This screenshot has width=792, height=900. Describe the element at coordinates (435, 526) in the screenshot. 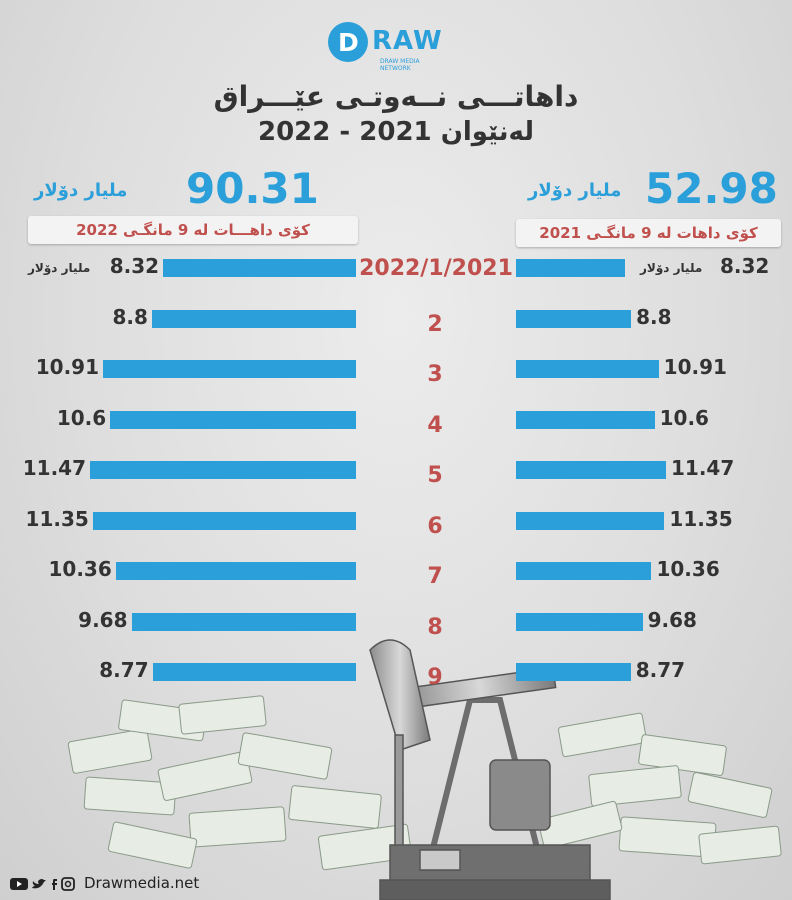

I see `month-label-6: 6` at that location.